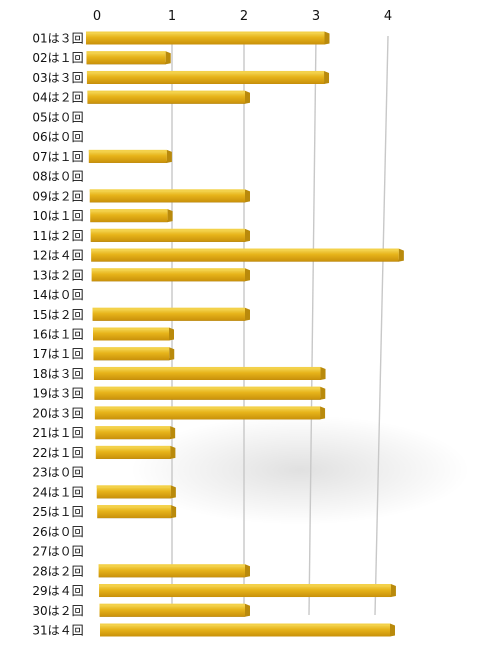  I want to click on category-label: 20は３回, so click(57, 413).